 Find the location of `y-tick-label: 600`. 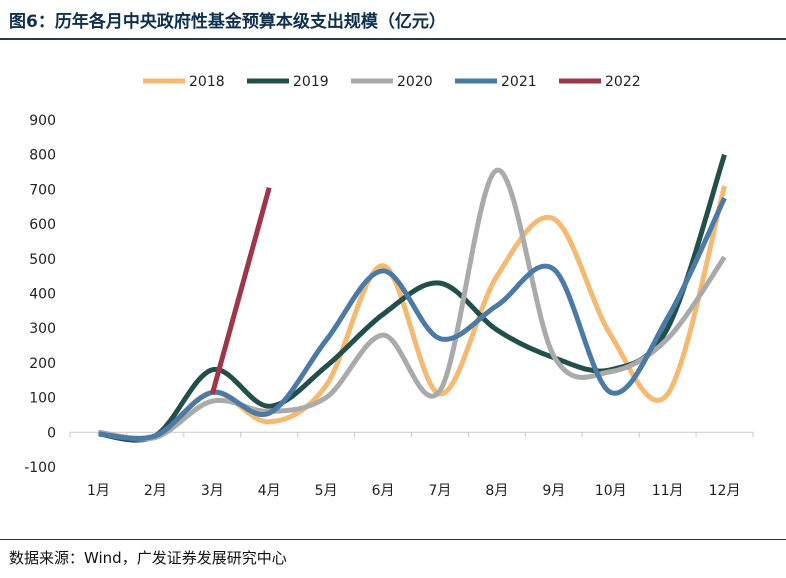

y-tick-label: 600 is located at coordinates (42, 225).